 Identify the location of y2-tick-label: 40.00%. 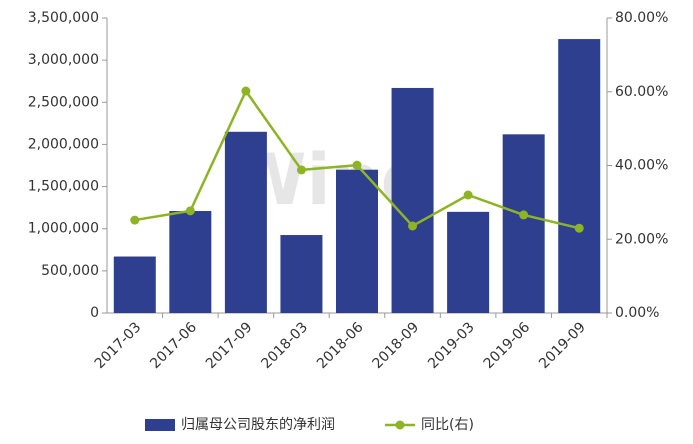
(641, 166).